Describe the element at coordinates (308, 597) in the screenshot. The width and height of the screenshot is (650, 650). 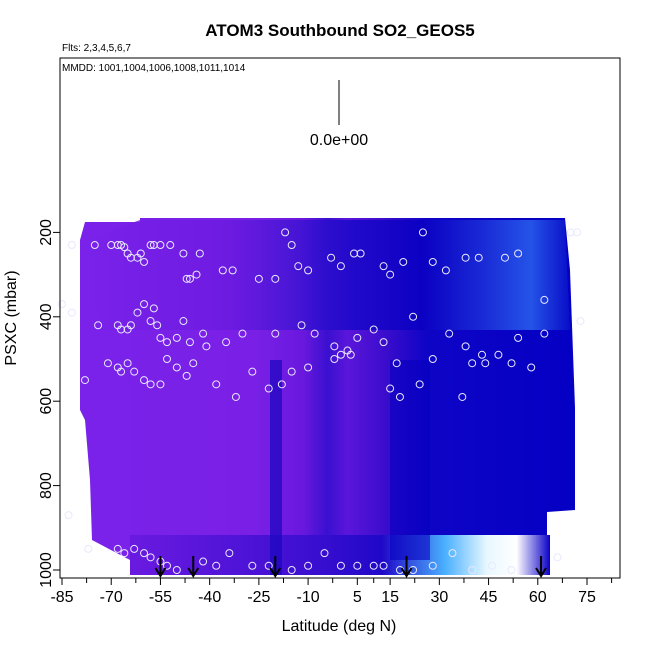
I see `x-tick-label: -10` at that location.